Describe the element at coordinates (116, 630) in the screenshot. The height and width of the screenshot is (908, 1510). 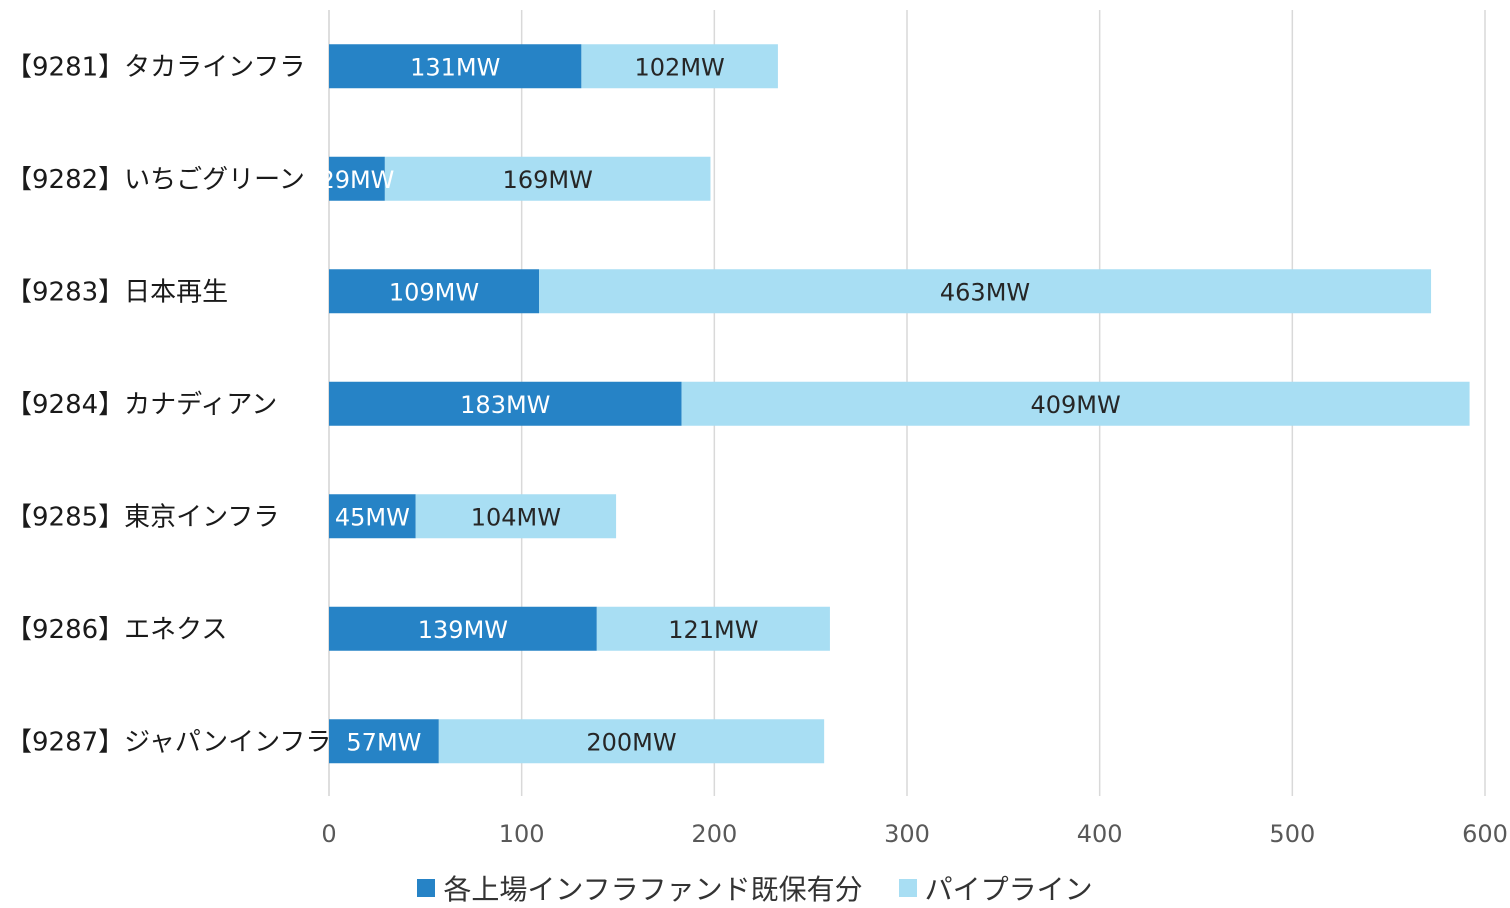
I see `category-label: 【9286】エネクス` at that location.